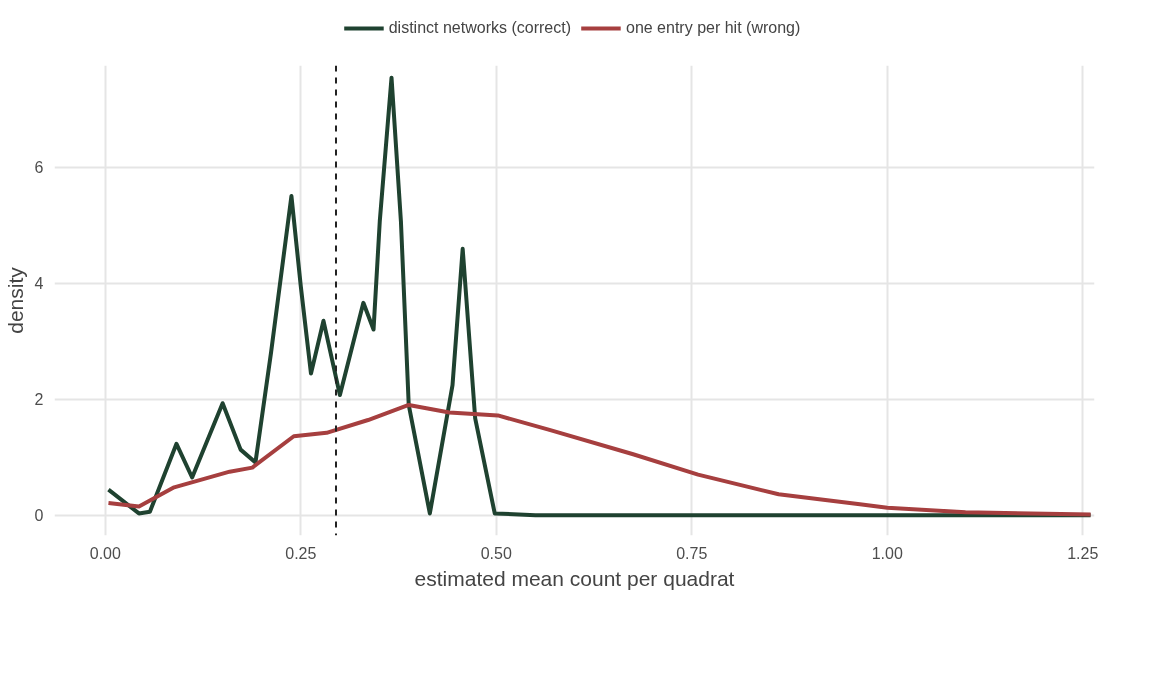  I want to click on y-tick-label: 4, so click(39, 284).